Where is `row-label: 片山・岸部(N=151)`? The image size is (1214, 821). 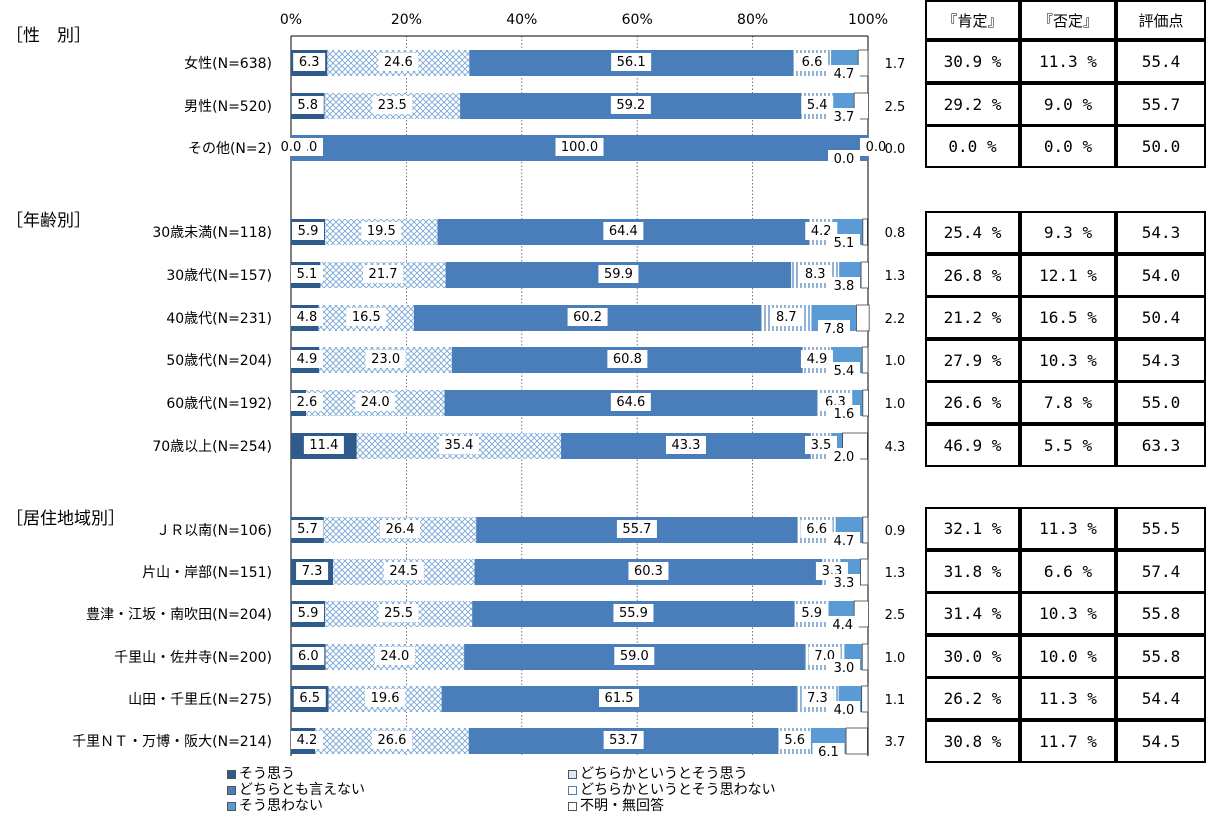 row-label: 片山・岸部(N=151) is located at coordinates (207, 573).